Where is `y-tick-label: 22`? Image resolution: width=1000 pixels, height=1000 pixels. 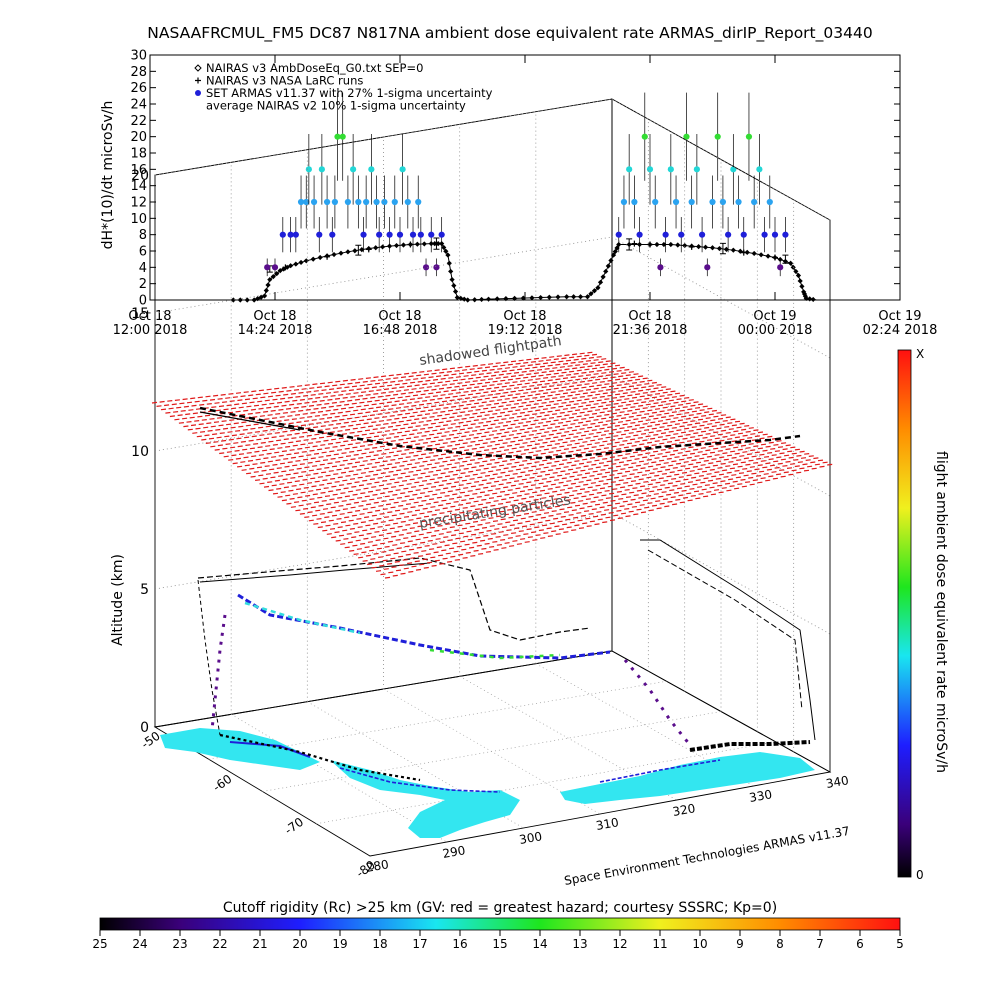
y-tick-label: 22 is located at coordinates (138, 121).